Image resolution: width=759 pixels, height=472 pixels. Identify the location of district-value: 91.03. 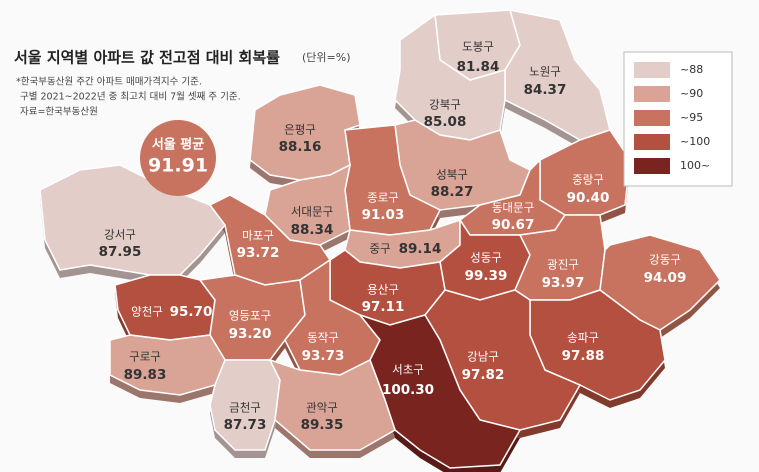
(383, 215).